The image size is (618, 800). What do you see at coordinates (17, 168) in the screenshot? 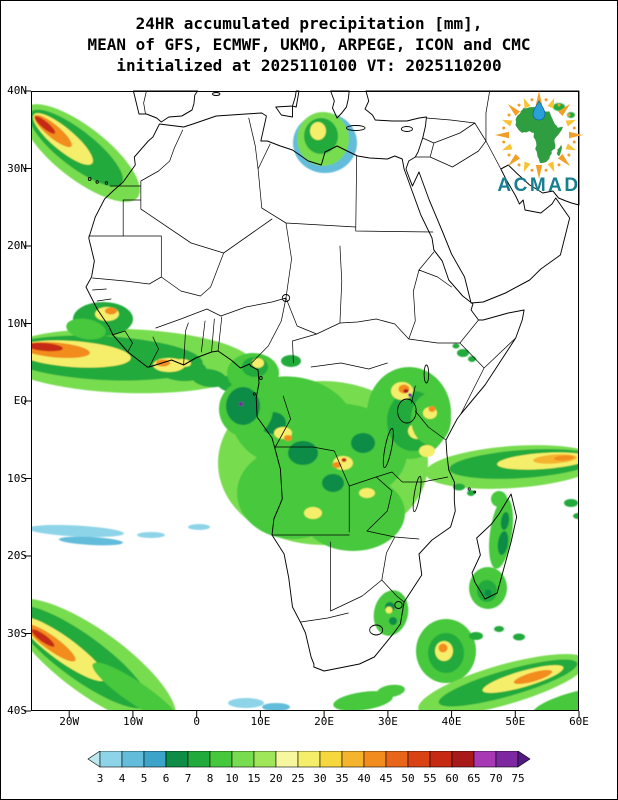
I see `lat-tick-label: 30N` at bounding box center [17, 168].